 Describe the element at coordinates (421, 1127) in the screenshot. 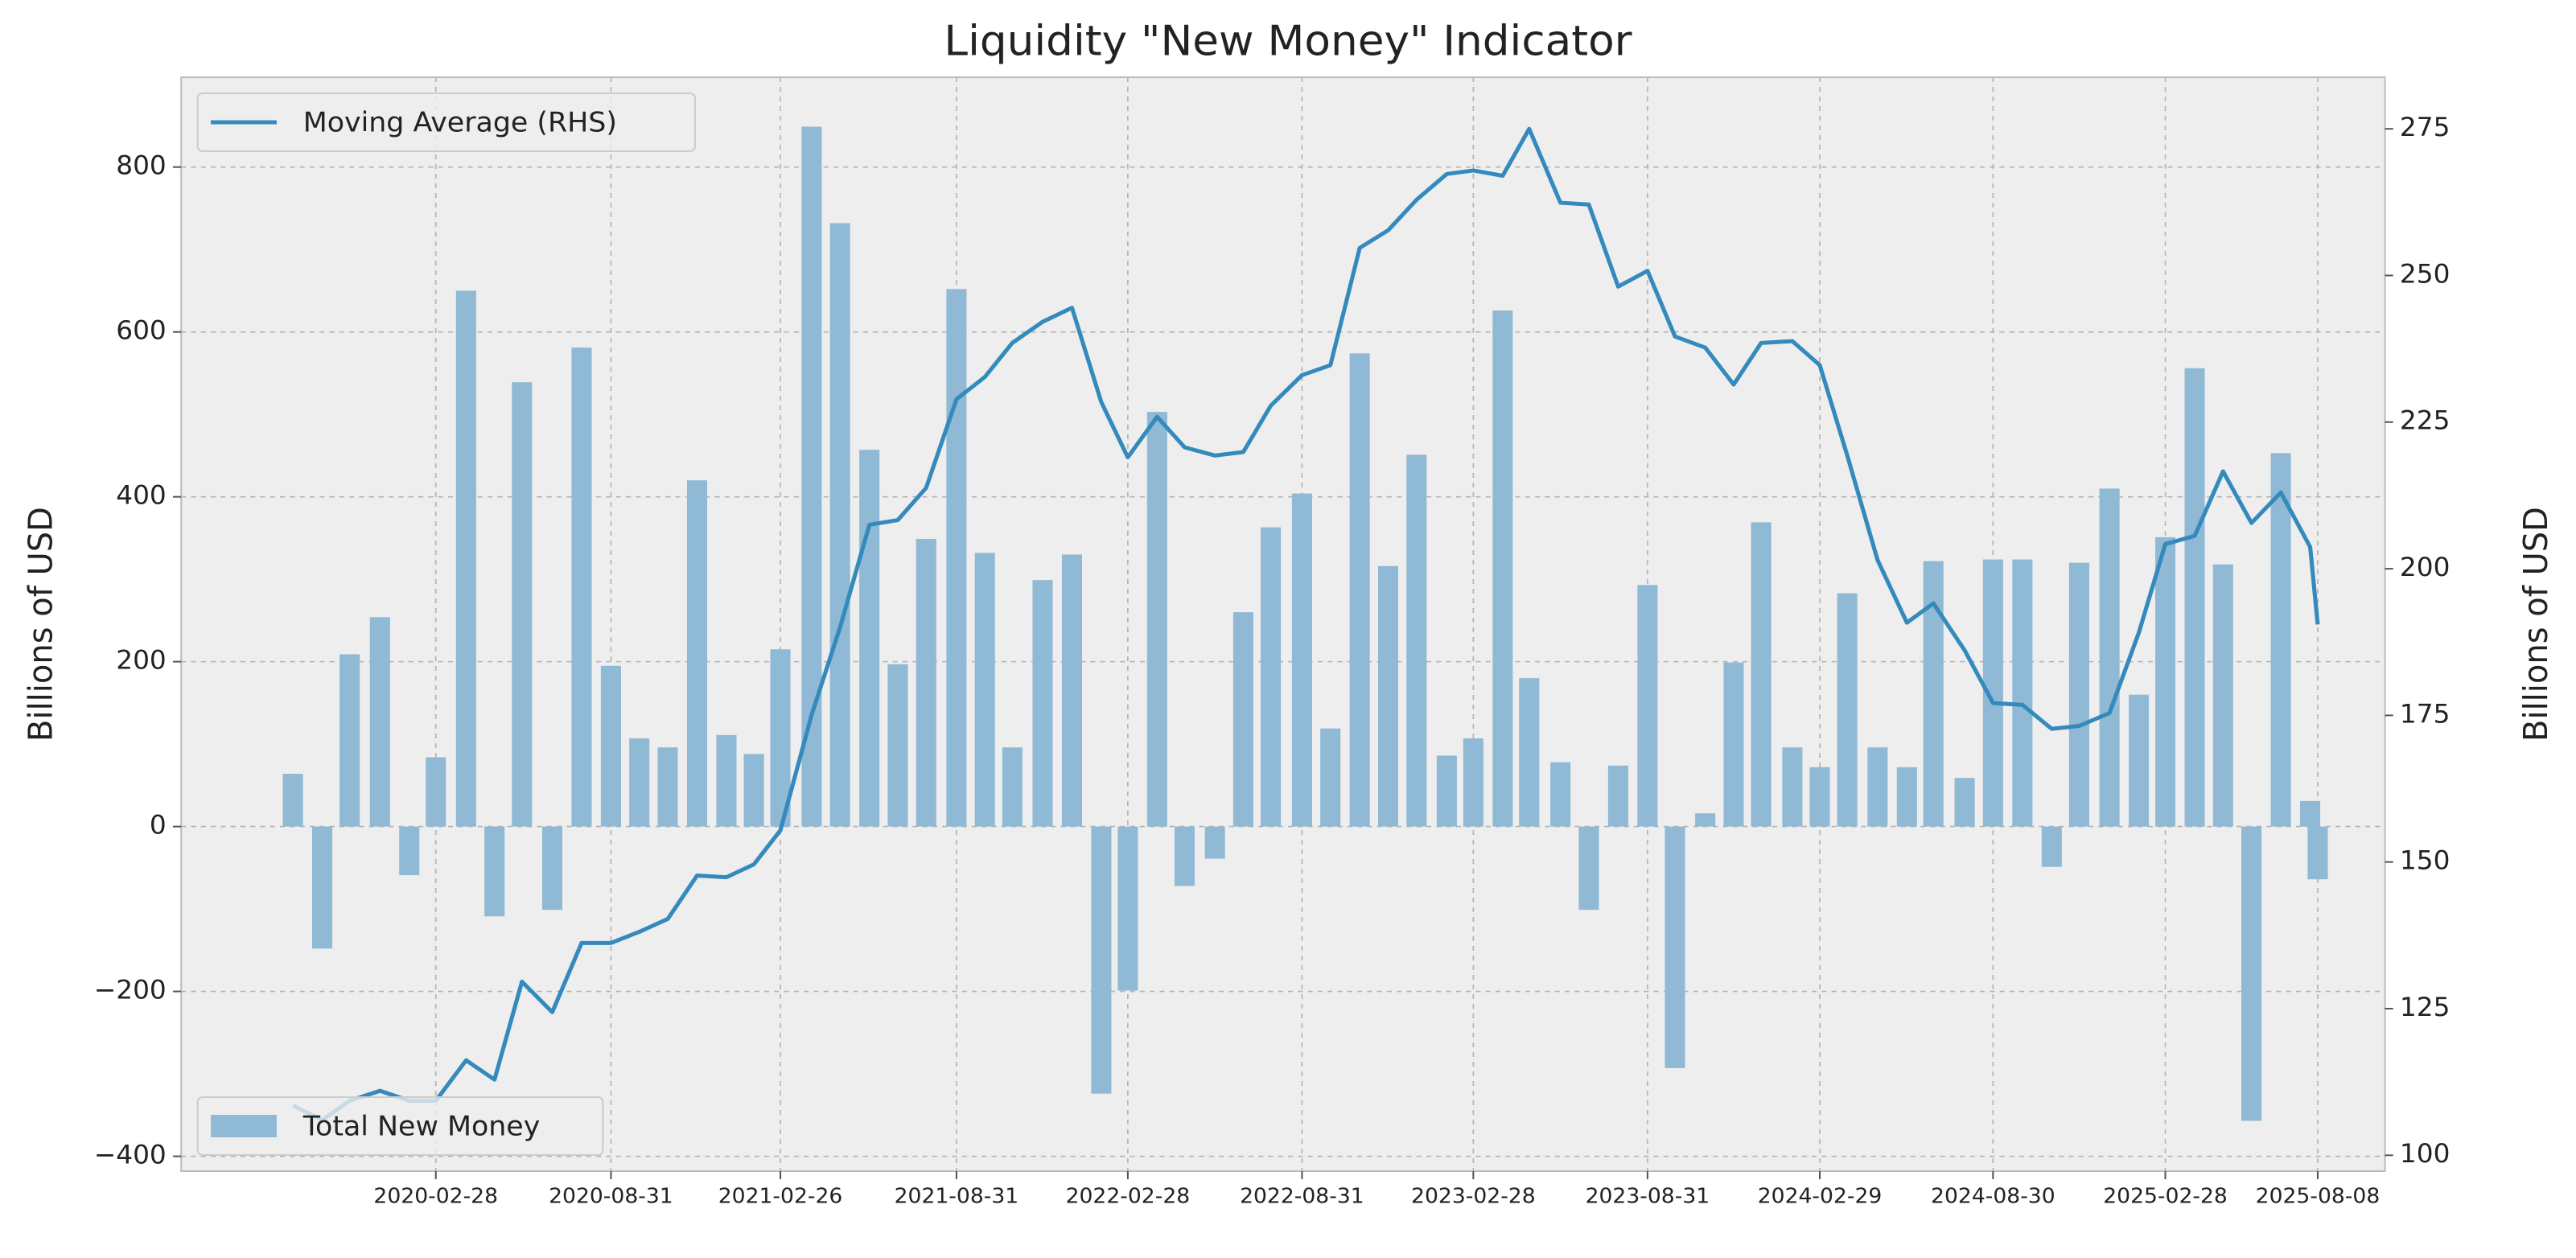

I see `legend-label: Total New Money` at that location.